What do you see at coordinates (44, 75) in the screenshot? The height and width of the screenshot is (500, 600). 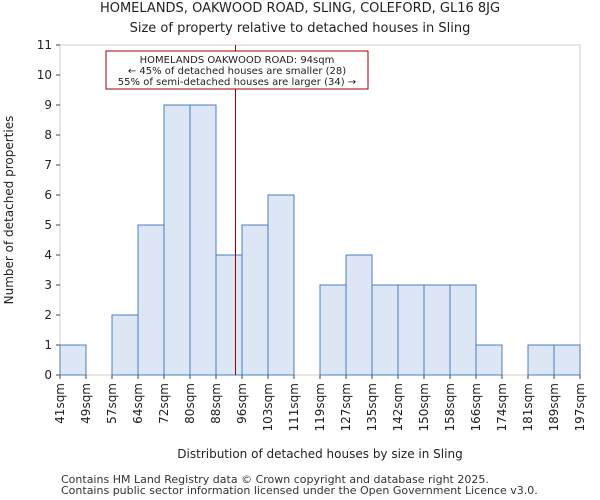 I see `y-tick-label: 10` at bounding box center [44, 75].